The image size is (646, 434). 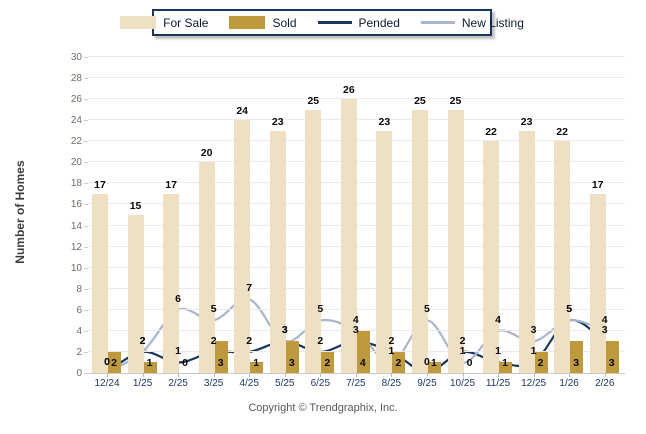 I want to click on y-tick-label-2: 2, so click(x=79, y=352).